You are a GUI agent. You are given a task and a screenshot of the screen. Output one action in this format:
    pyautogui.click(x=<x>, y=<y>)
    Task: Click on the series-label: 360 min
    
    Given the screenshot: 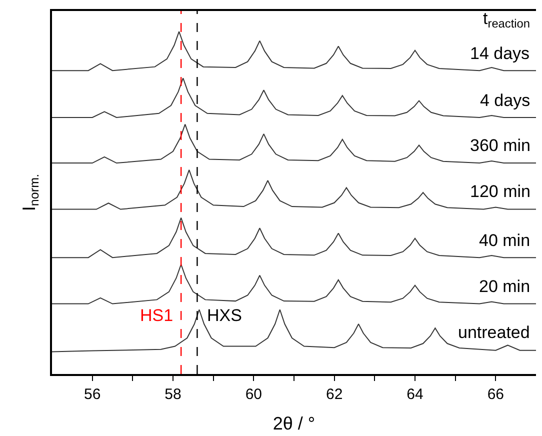 What is the action you would take?
    pyautogui.click(x=500, y=145)
    